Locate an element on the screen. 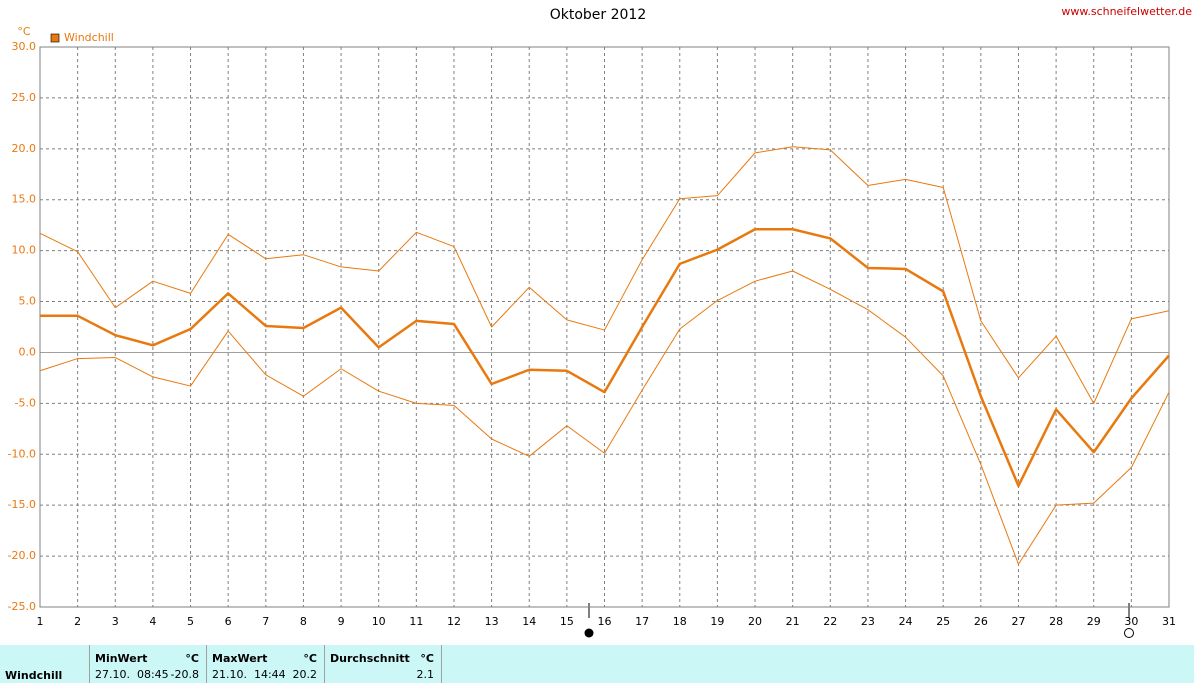 This screenshot has height=683, width=1194. full-moon-icon is located at coordinates (589, 633).